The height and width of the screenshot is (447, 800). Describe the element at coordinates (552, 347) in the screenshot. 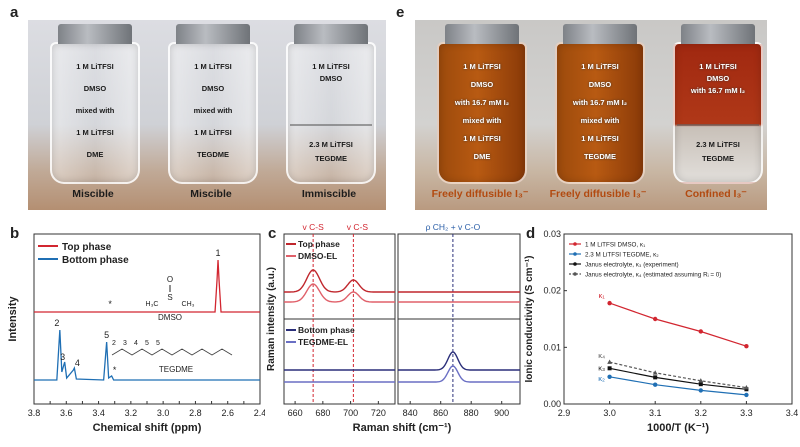

I see `y-tick-label: 0.01` at that location.